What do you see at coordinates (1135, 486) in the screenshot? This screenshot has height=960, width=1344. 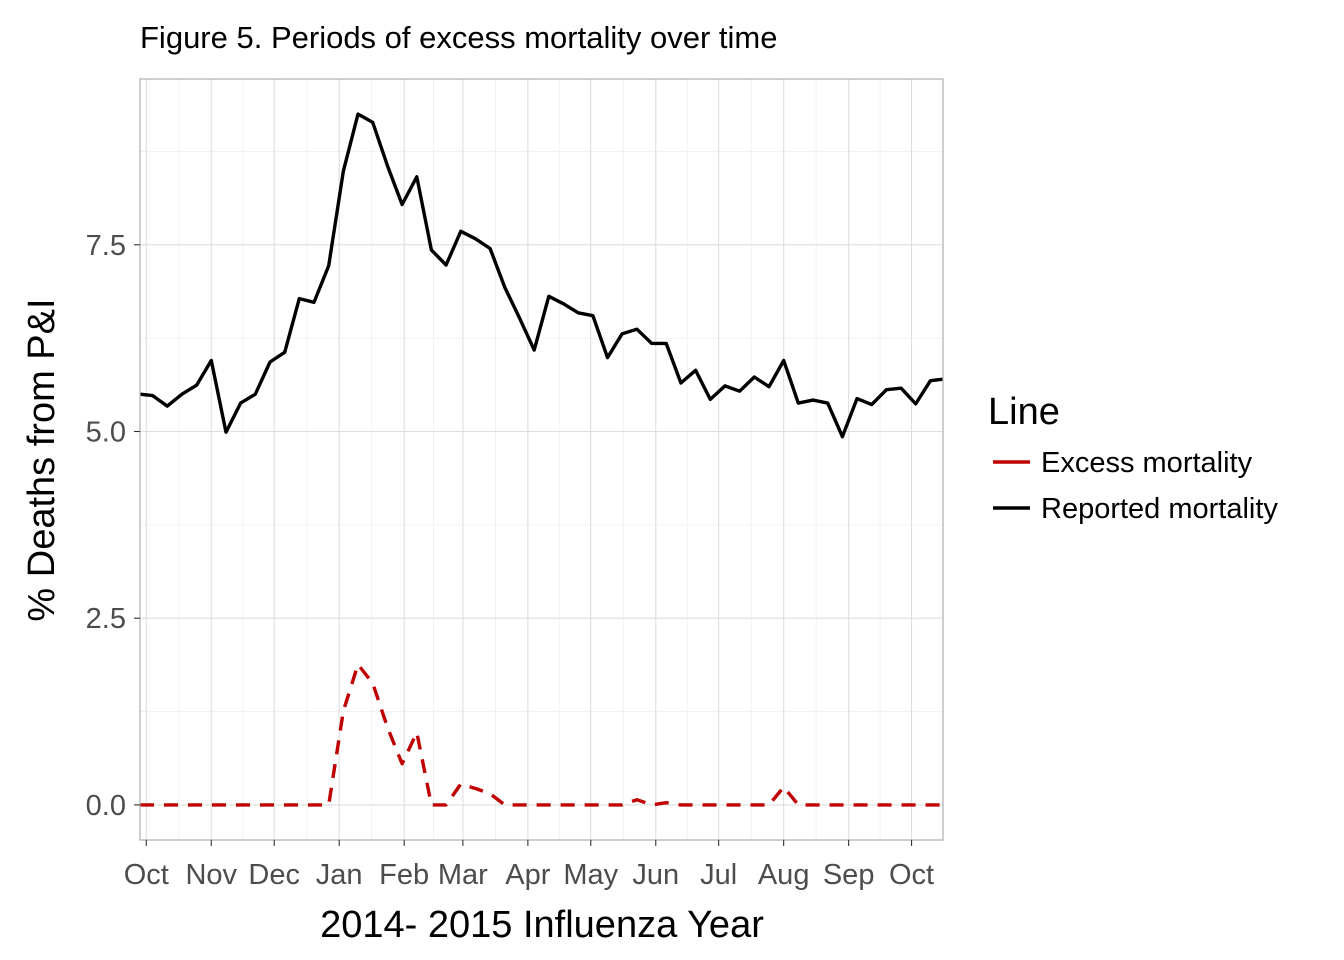 I see `legend-items: Excess mortality Reported mortality` at bounding box center [1135, 486].